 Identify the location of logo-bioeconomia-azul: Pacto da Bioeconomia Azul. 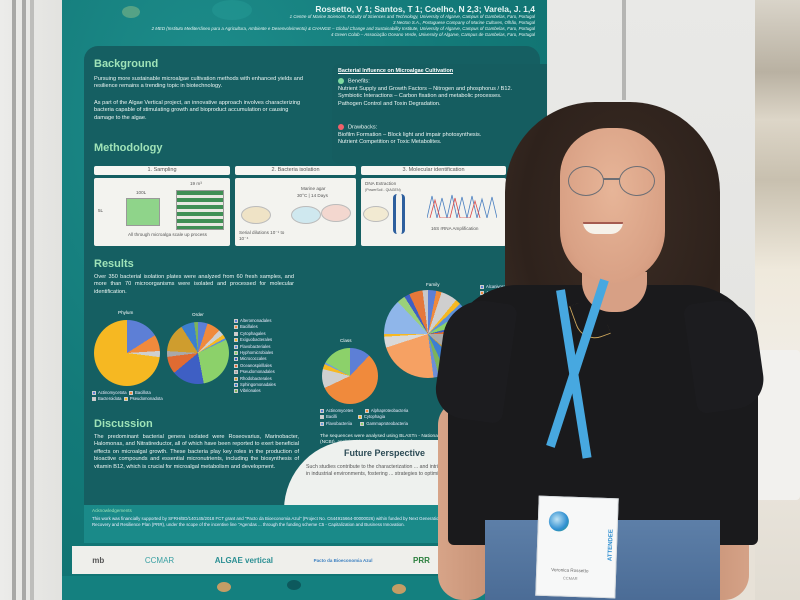
(343, 560).